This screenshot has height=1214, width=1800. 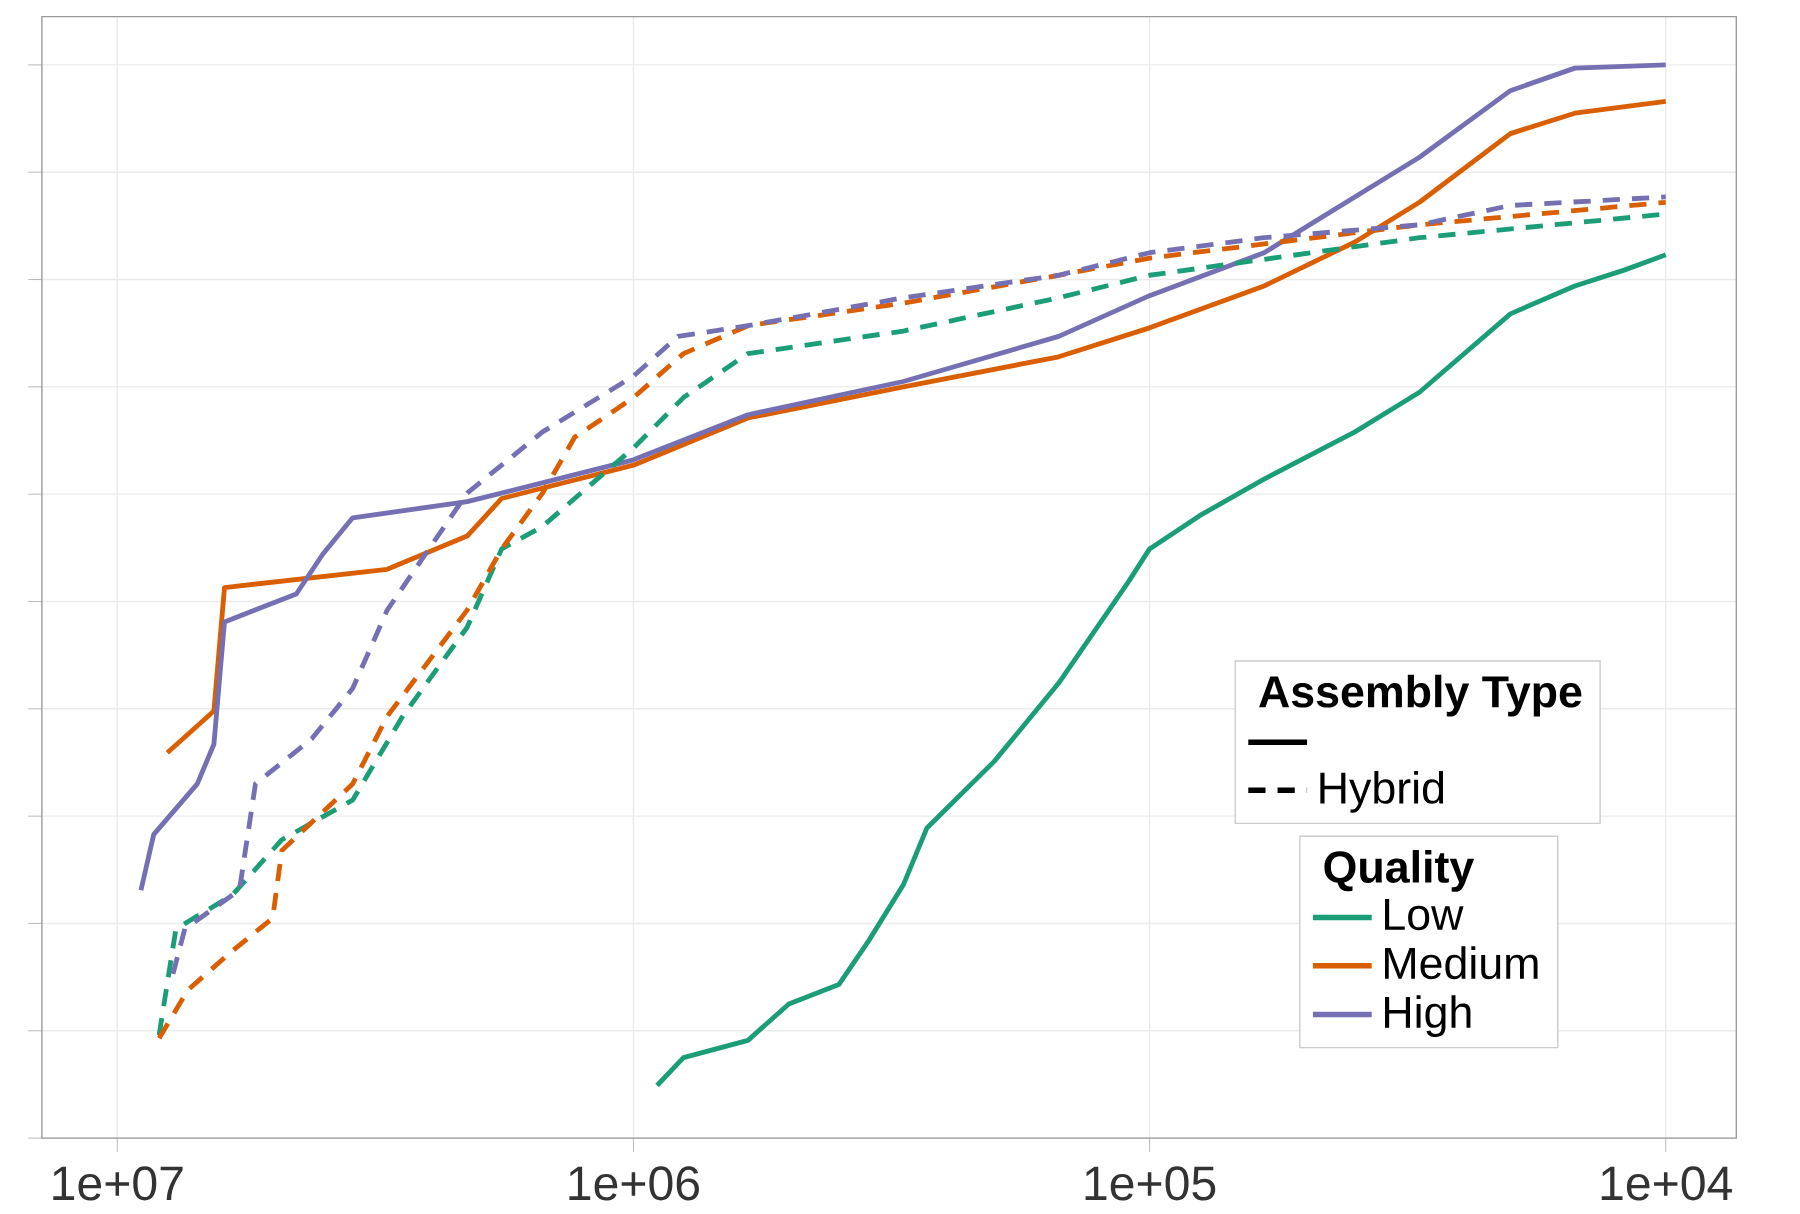 I want to click on legend-label: High, so click(x=1428, y=1016).